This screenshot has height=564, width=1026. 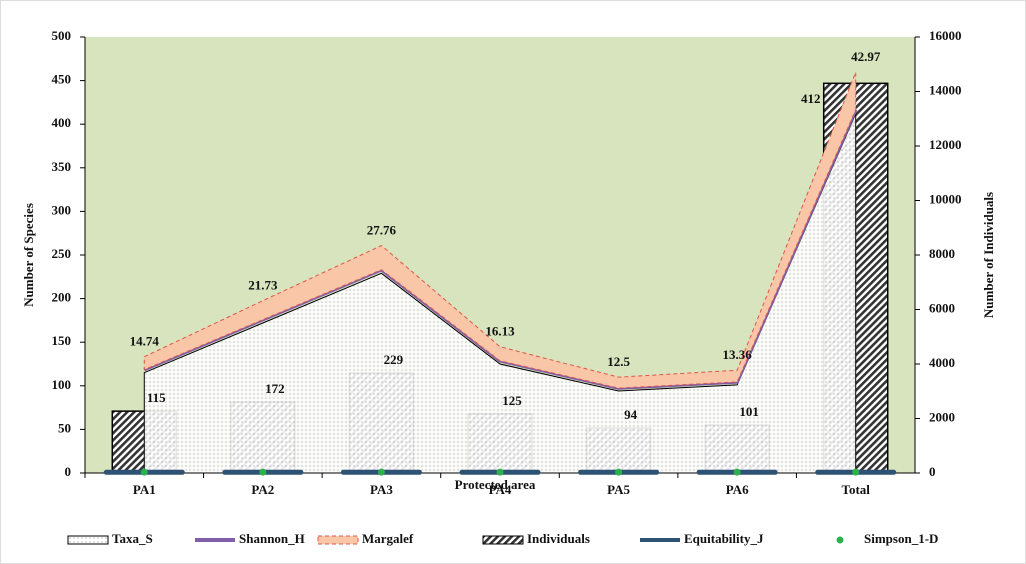 What do you see at coordinates (500, 331) in the screenshot?
I see `data-label: 16.13` at bounding box center [500, 331].